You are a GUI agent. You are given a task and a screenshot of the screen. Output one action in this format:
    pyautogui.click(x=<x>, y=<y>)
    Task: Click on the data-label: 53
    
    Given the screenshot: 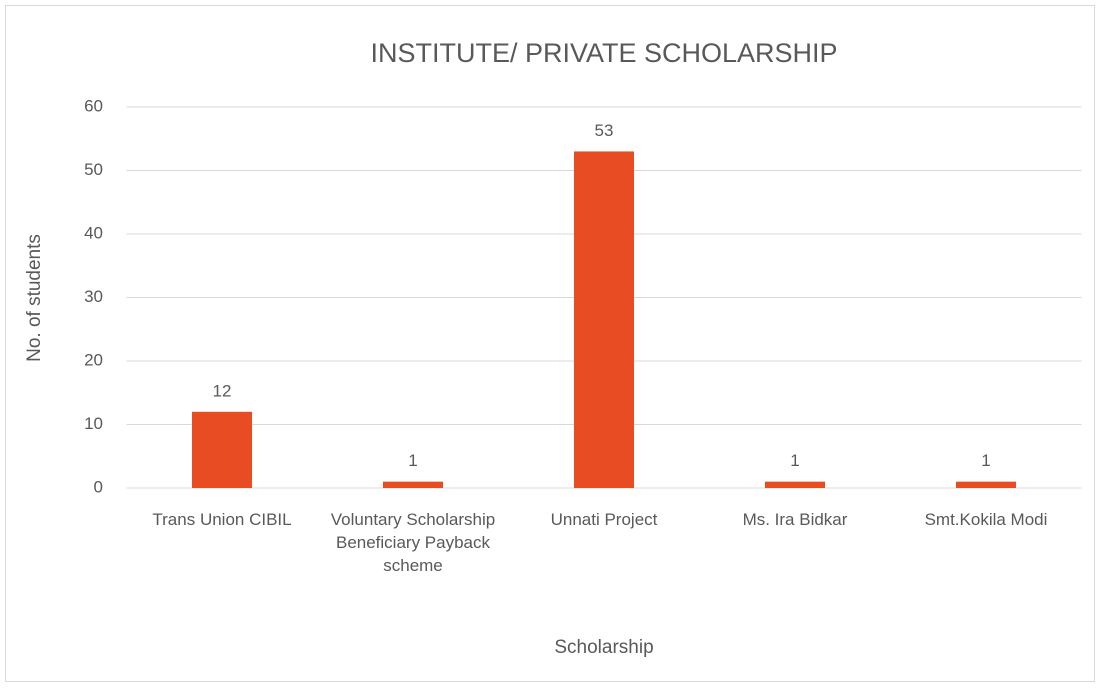 What is the action you would take?
    pyautogui.click(x=604, y=130)
    